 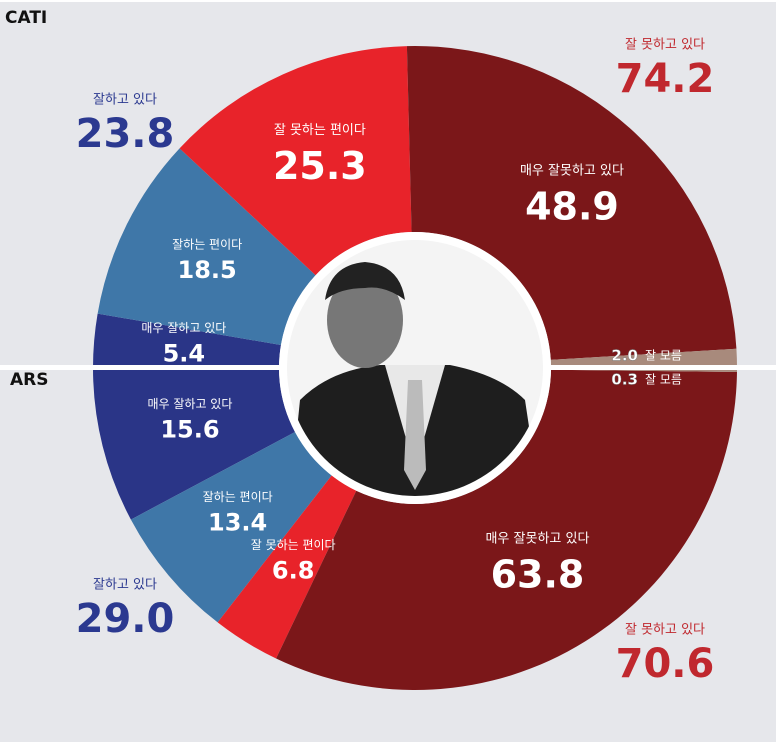 I want to click on value-label: 6.8, so click(x=293, y=570).